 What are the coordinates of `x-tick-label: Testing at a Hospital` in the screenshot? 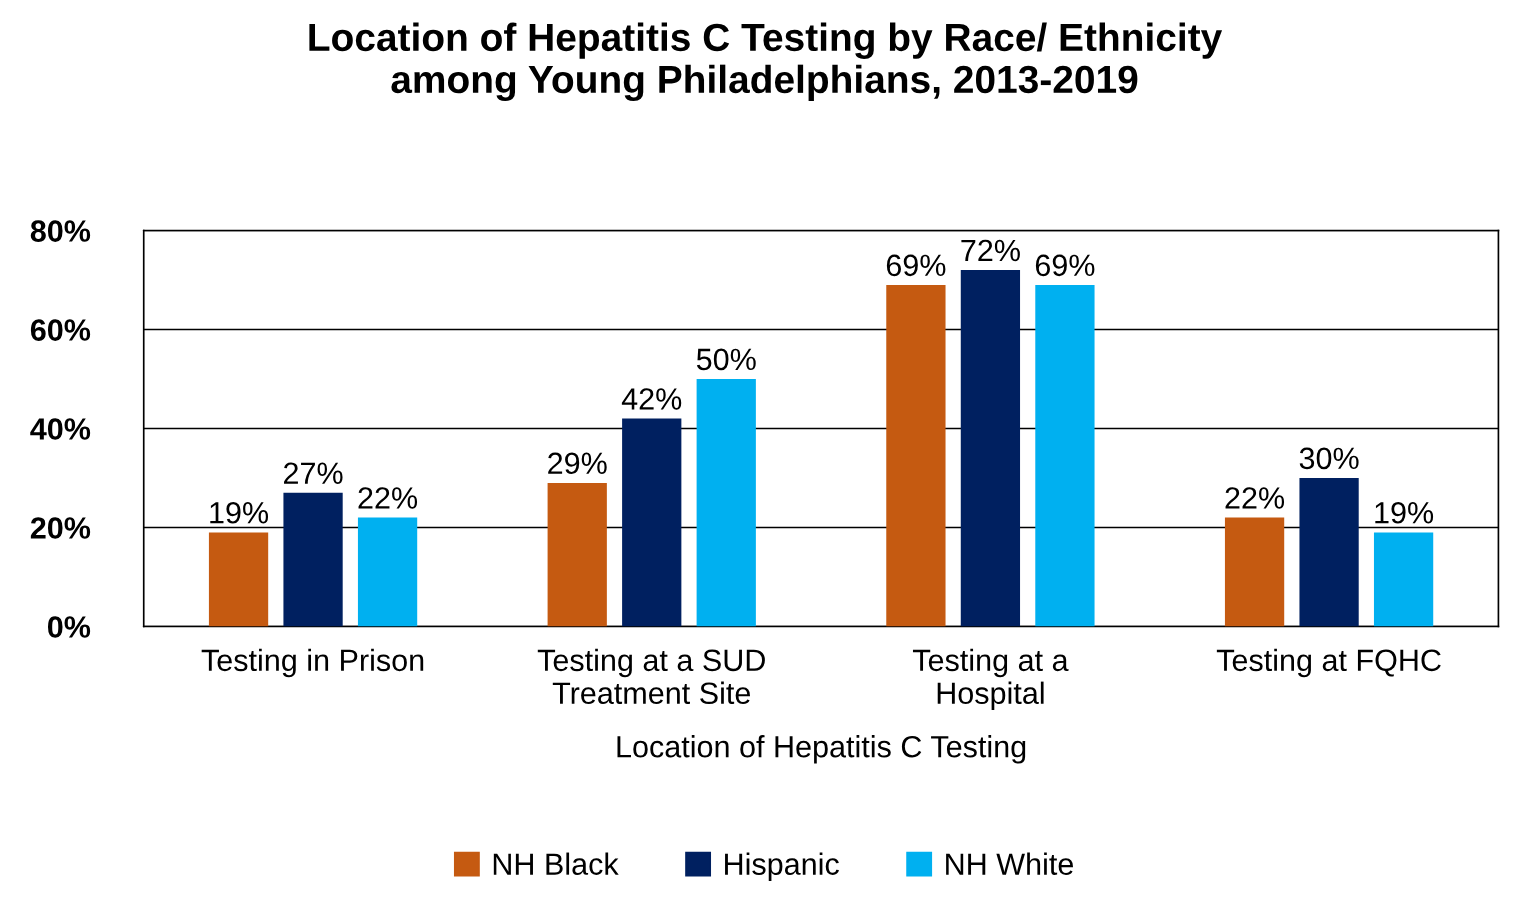 It's located at (990, 679).